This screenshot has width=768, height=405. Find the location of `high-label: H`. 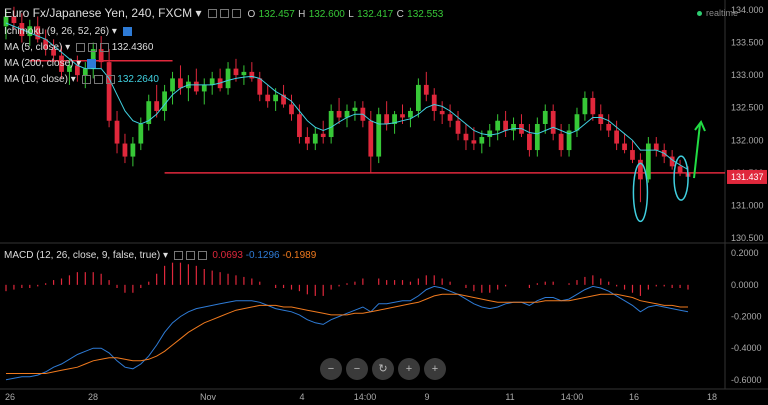

high-label: H is located at coordinates (302, 14).